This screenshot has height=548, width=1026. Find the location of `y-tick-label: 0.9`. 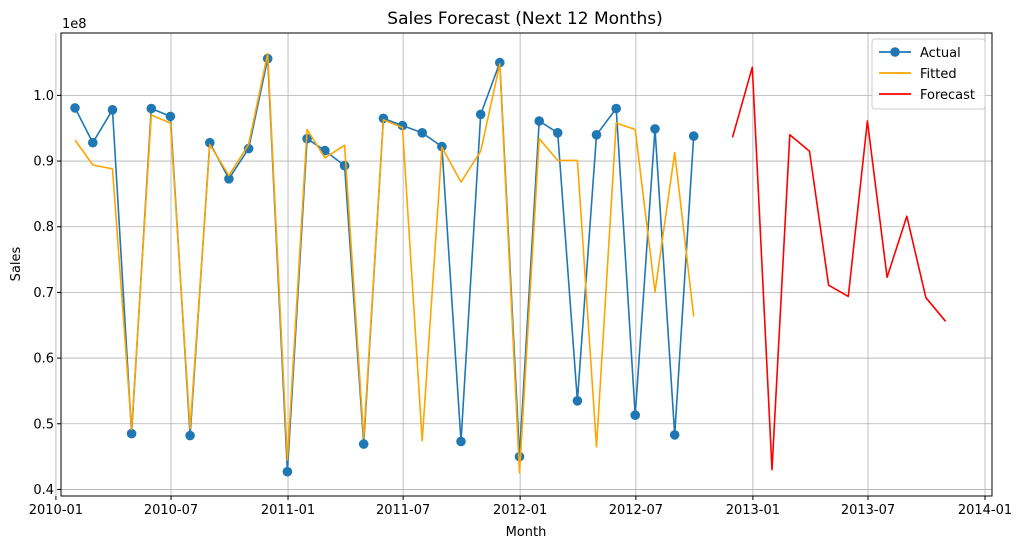

y-tick-label: 0.9 is located at coordinates (43, 162).